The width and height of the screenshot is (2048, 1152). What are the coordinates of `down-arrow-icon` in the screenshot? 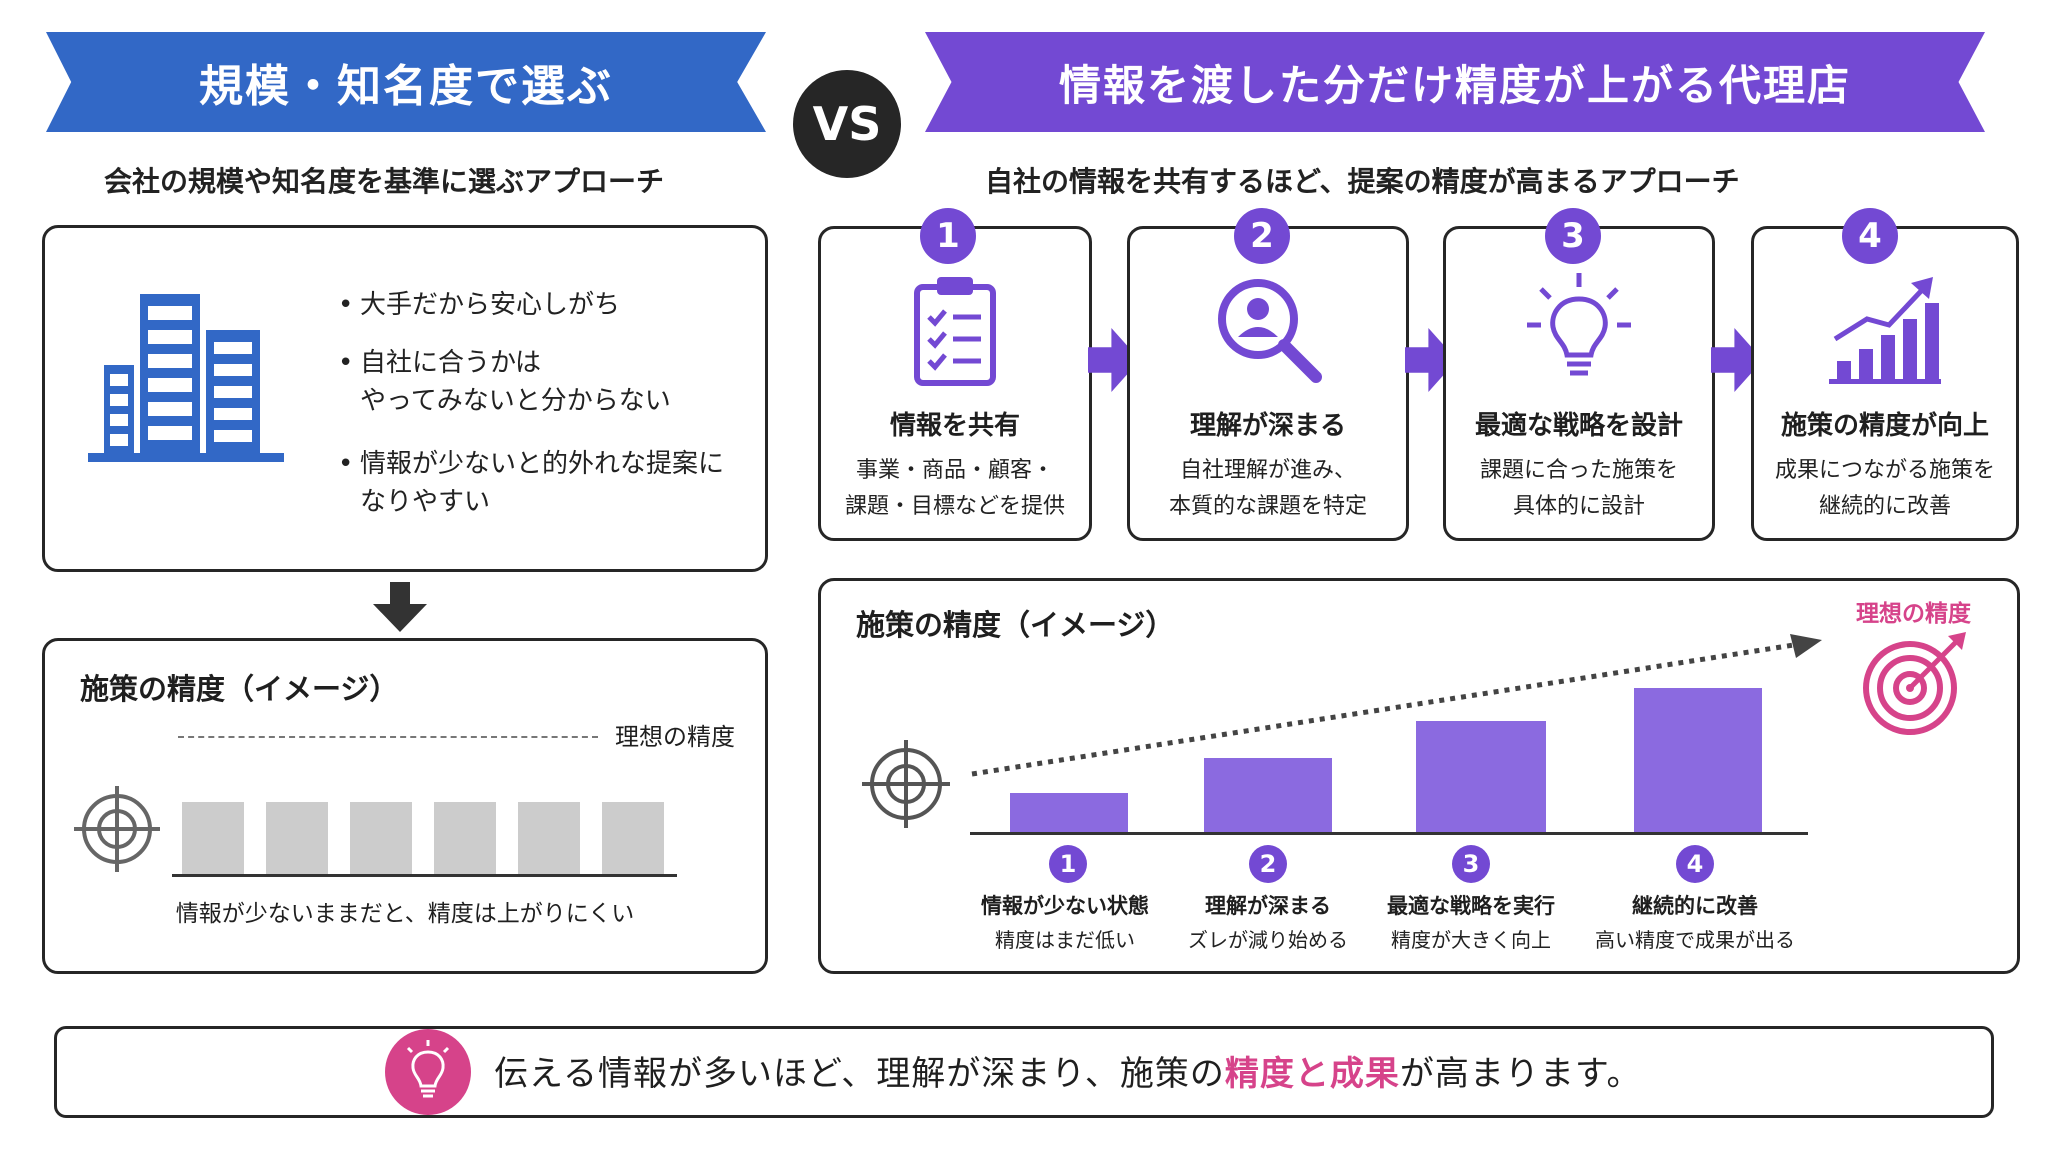 It's located at (400, 607).